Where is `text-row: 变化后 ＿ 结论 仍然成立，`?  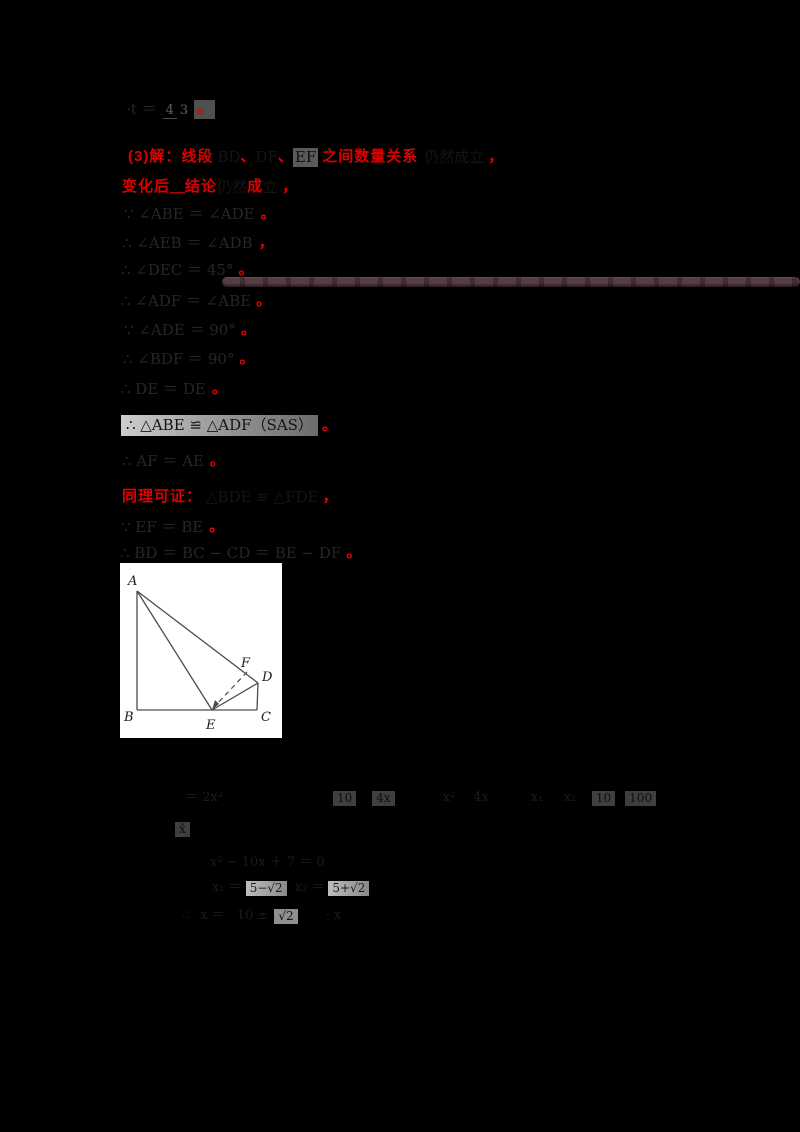
text-row: 变化后 ＿ 结论 仍然成立， is located at coordinates (209, 187).